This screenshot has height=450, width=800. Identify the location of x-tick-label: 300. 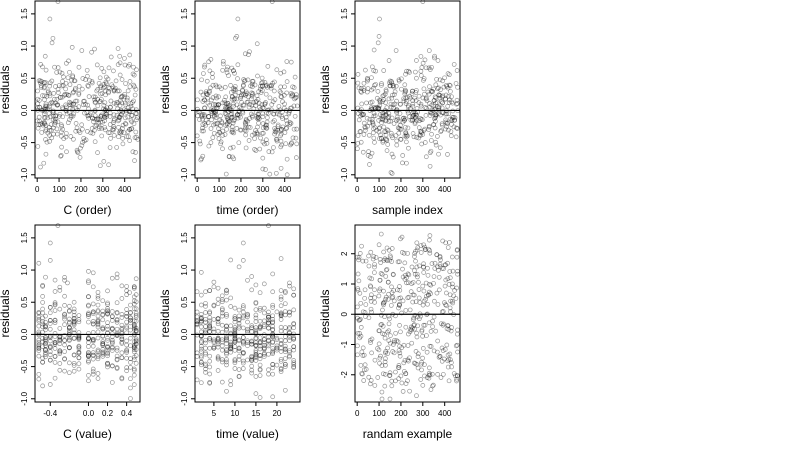
(103, 189).